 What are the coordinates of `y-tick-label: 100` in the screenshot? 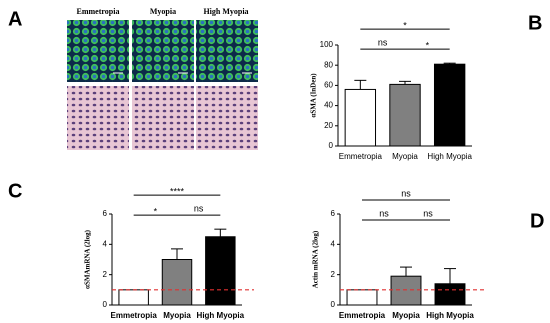 It's located at (327, 44).